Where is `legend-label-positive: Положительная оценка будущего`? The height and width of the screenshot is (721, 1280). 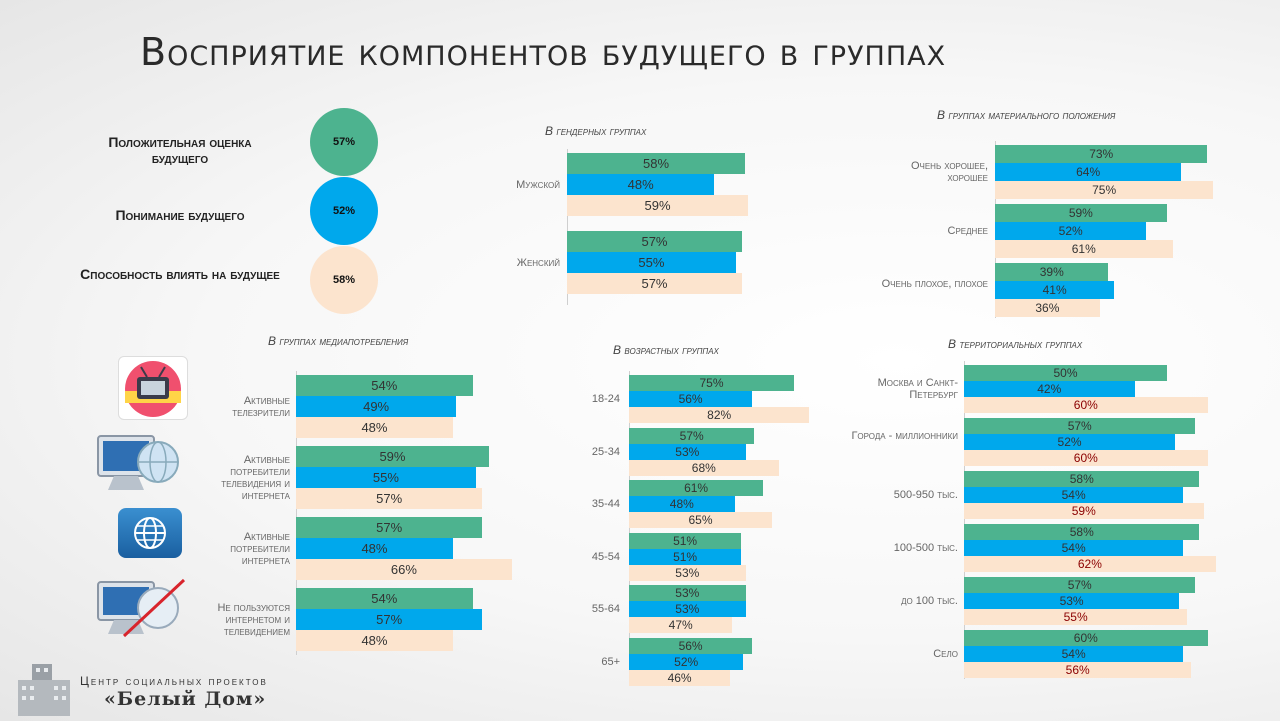
legend-label-positive: Положительная оценка будущего is located at coordinates (180, 150).